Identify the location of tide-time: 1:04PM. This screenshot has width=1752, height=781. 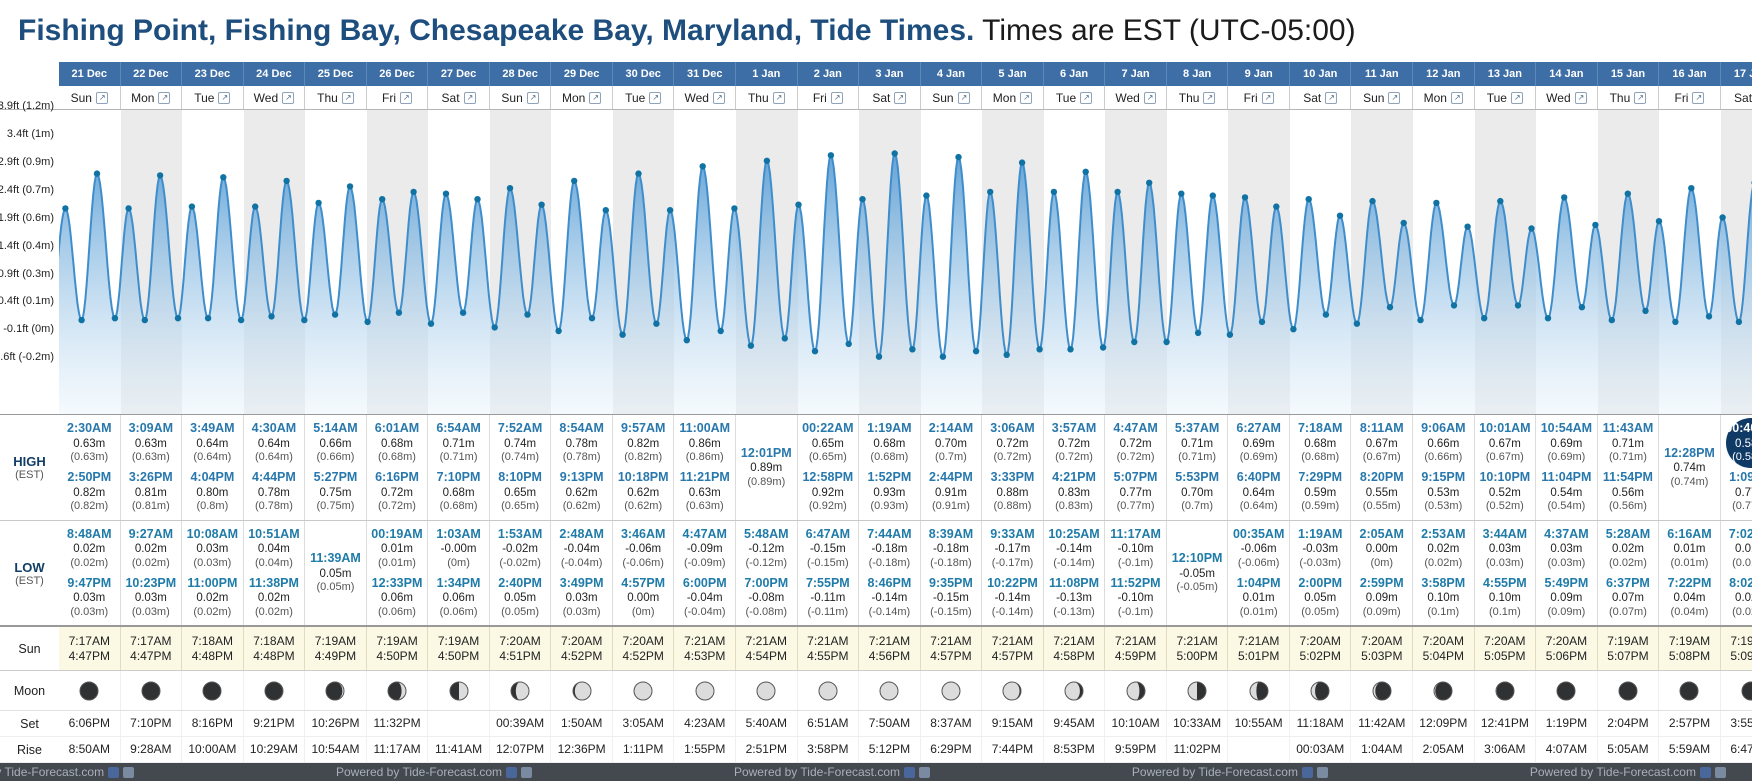
(1258, 582).